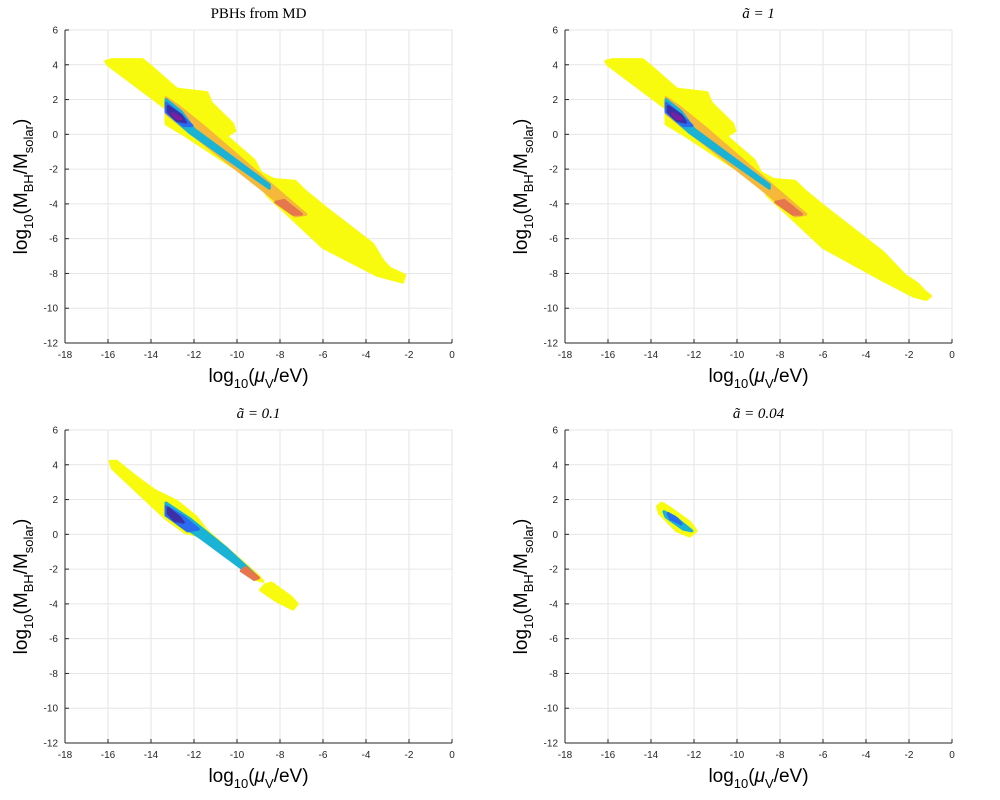  Describe the element at coordinates (759, 414) in the screenshot. I see `panel-title: ã = 0.04` at that location.